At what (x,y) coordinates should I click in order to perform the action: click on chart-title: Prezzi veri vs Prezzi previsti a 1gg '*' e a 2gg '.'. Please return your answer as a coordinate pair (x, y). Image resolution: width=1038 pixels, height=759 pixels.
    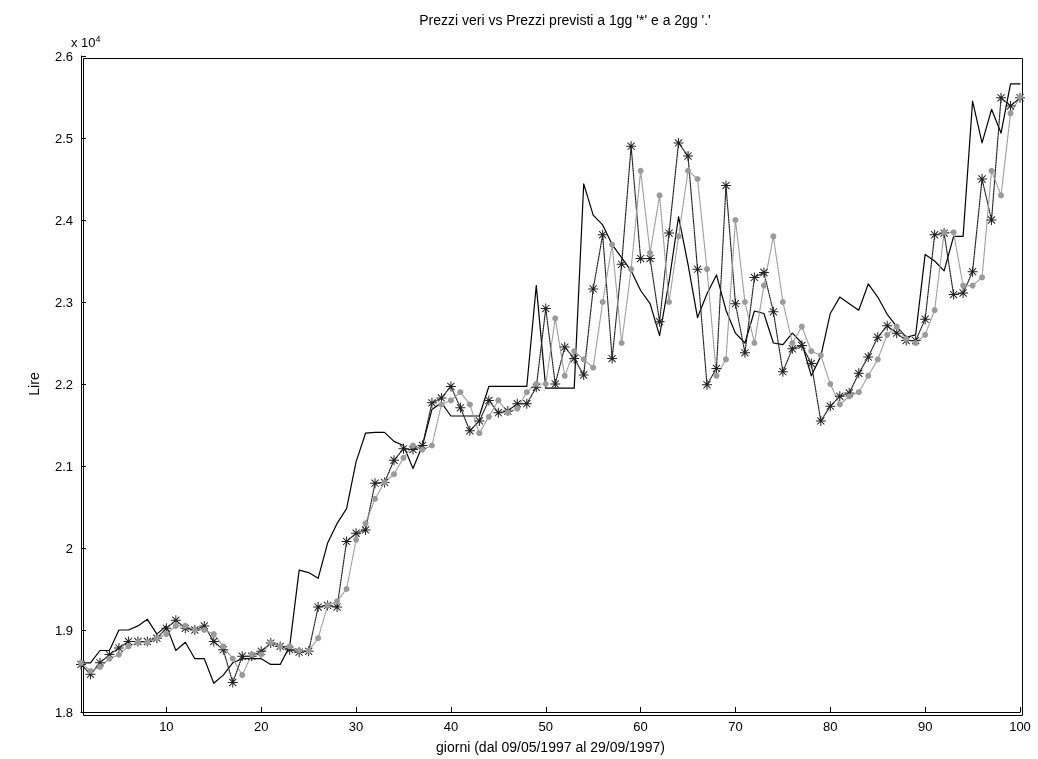
    Looking at the image, I should click on (565, 20).